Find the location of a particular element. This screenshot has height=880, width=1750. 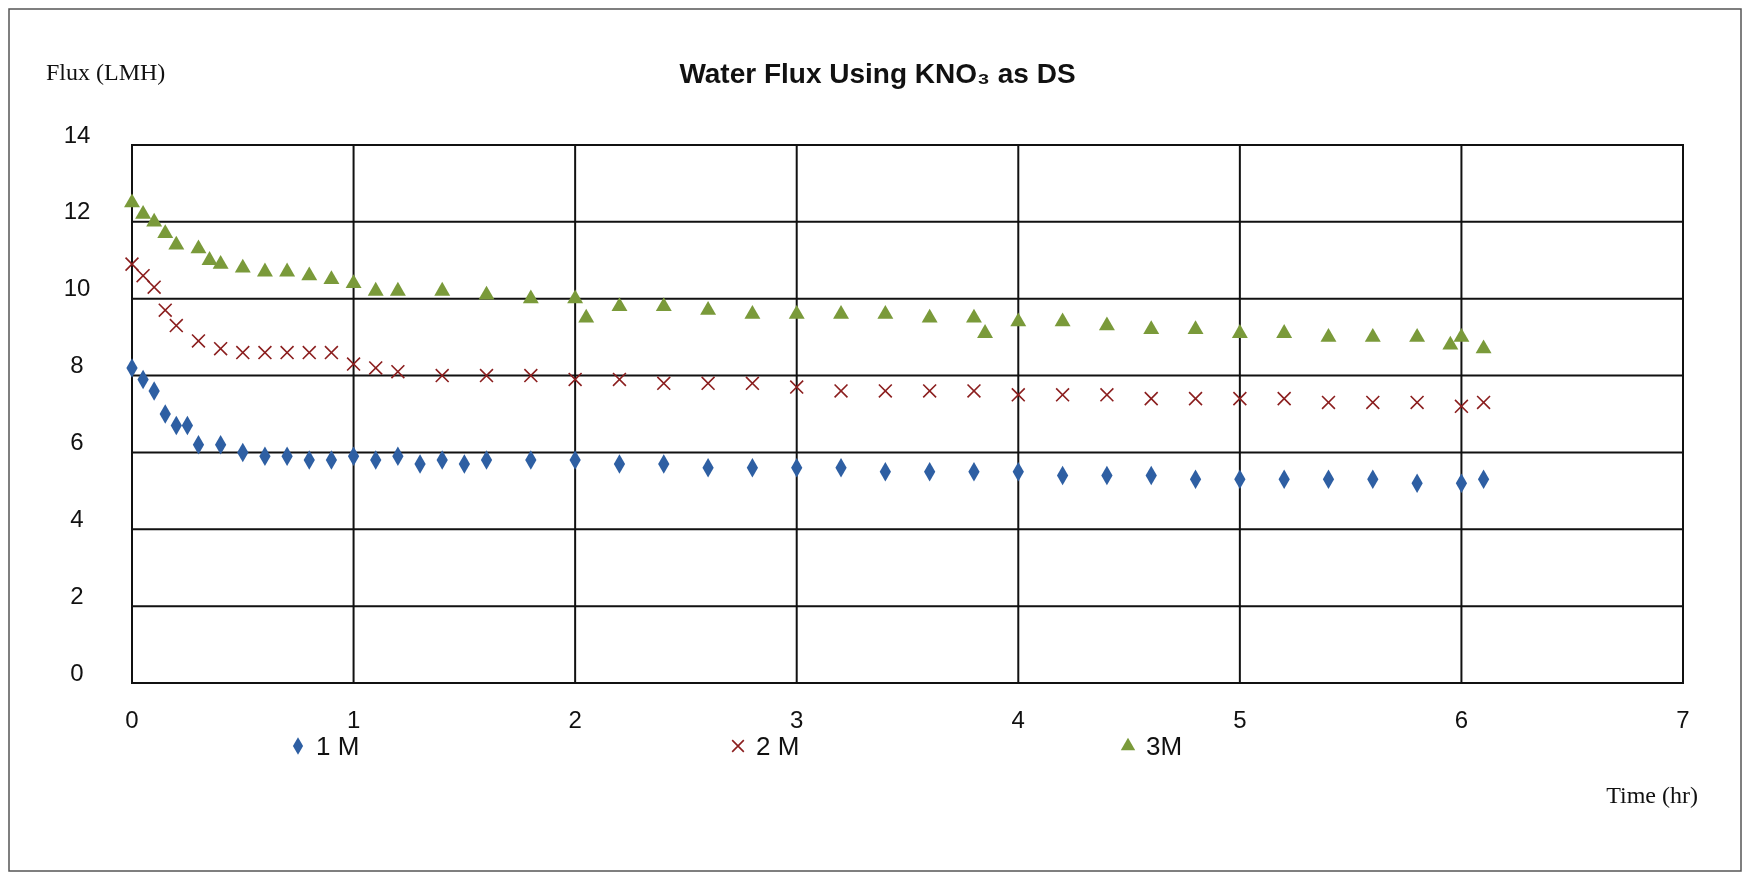

x-tick-label: 6 is located at coordinates (1461, 719).